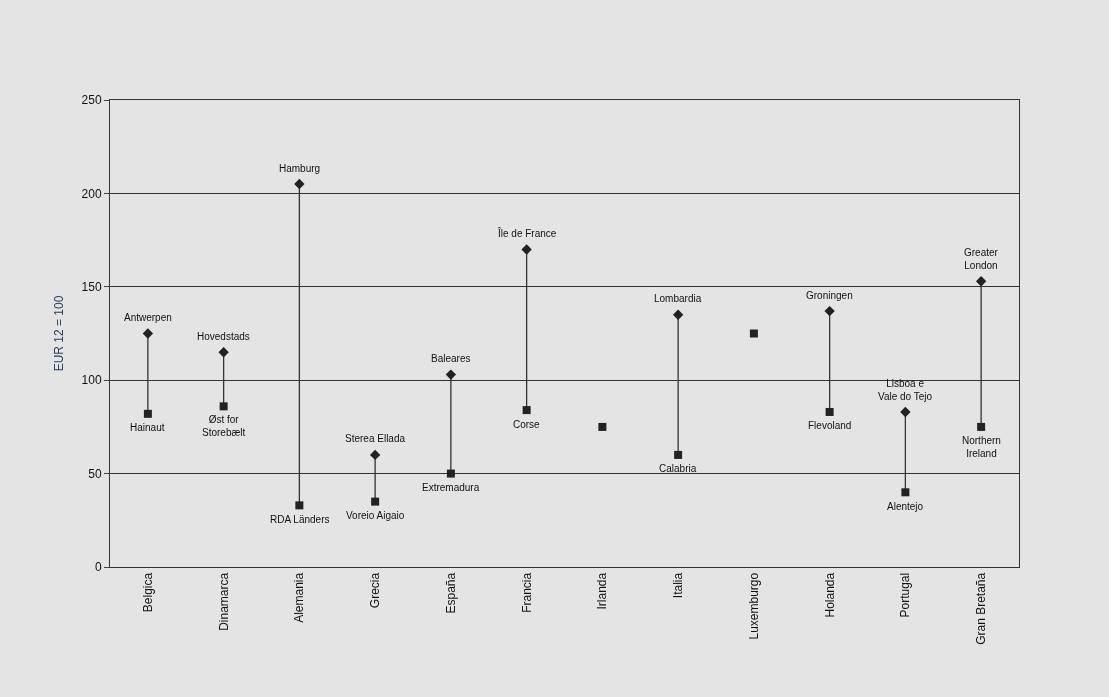 The height and width of the screenshot is (697, 1109). I want to click on annotation: Hainaut, so click(147, 427).